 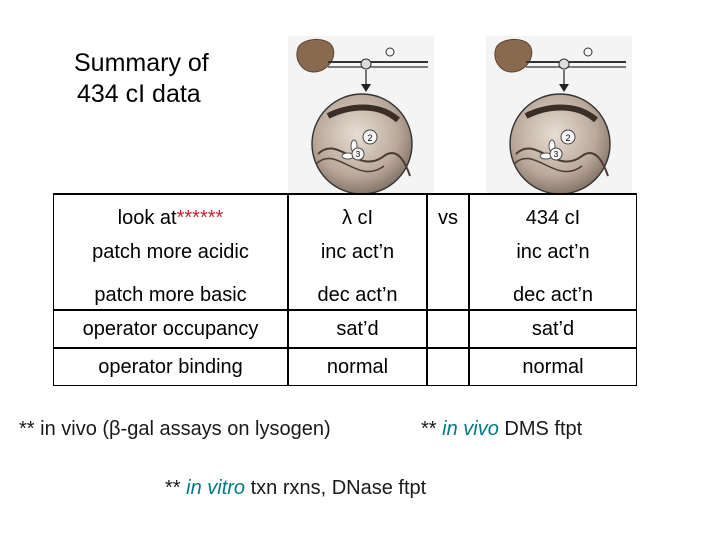 I want to click on footnote-in-vivo-dms-prefix: **, so click(x=432, y=429).